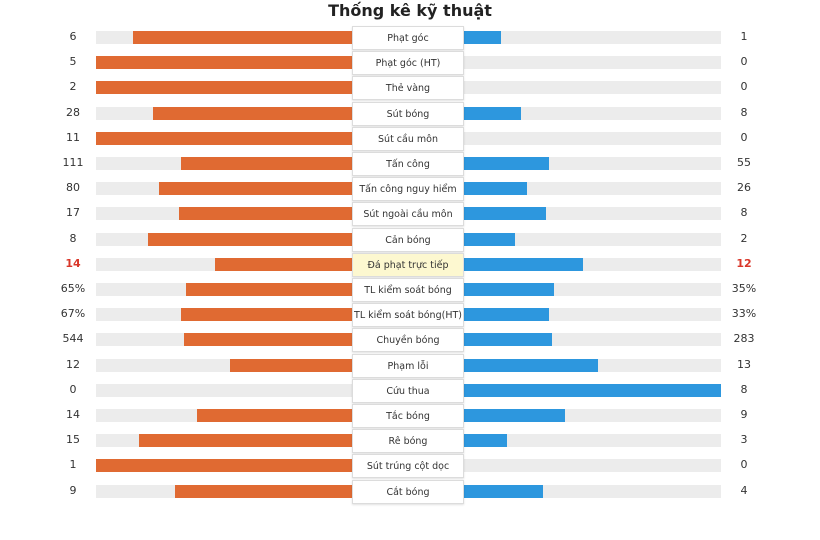 The image size is (820, 540). I want to click on stat-label: Rê bóng, so click(408, 441).